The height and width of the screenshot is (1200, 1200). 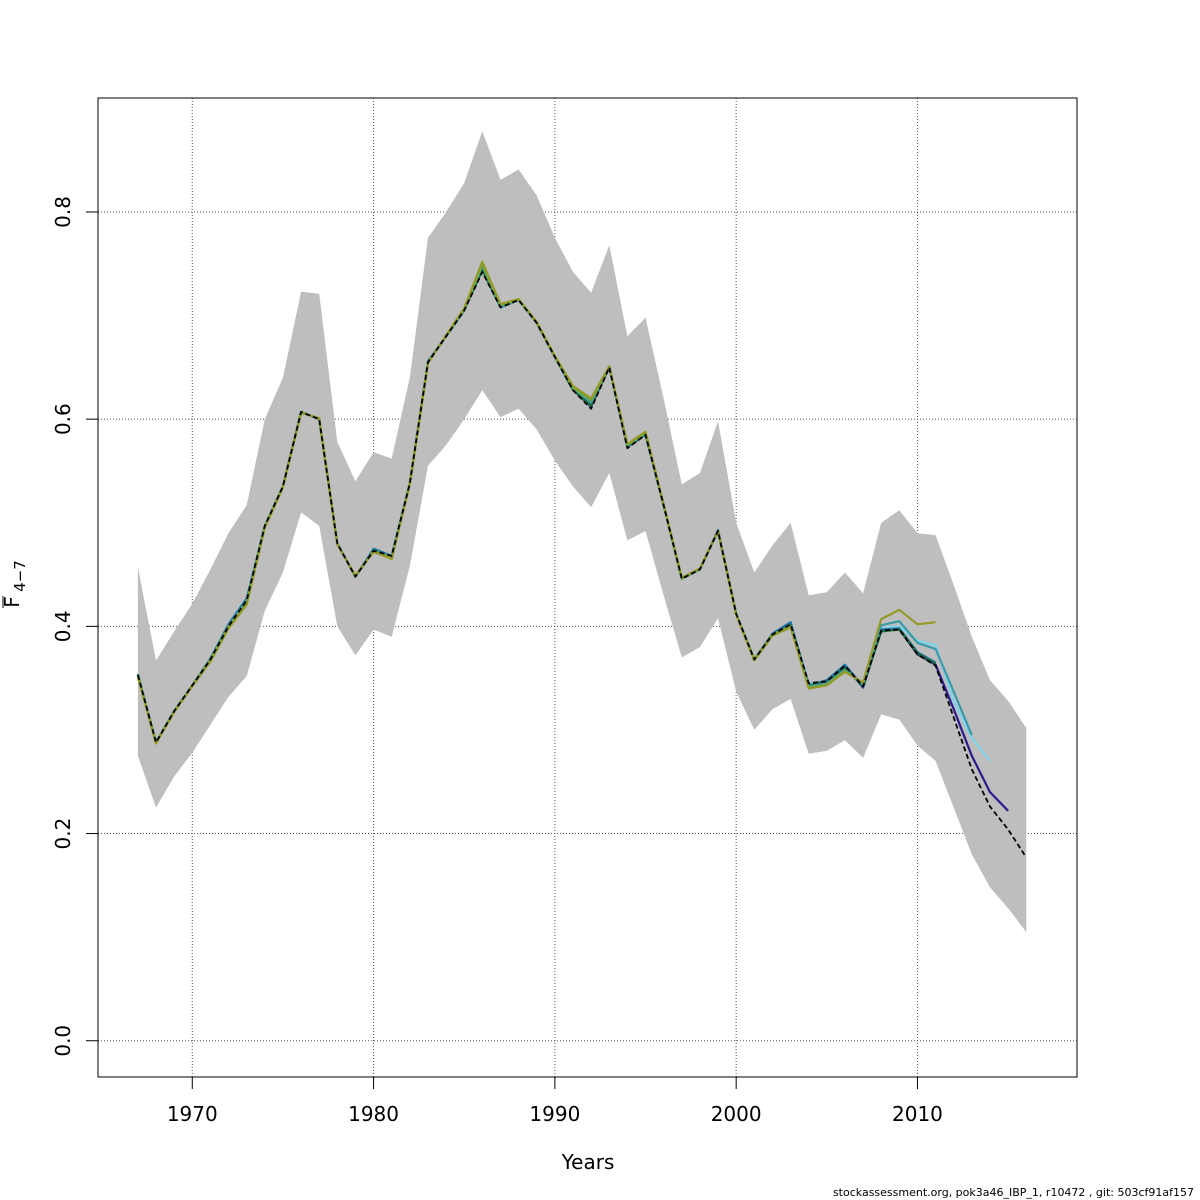 I want to click on y-axis-title: F 4−7, so click(x=14, y=584).